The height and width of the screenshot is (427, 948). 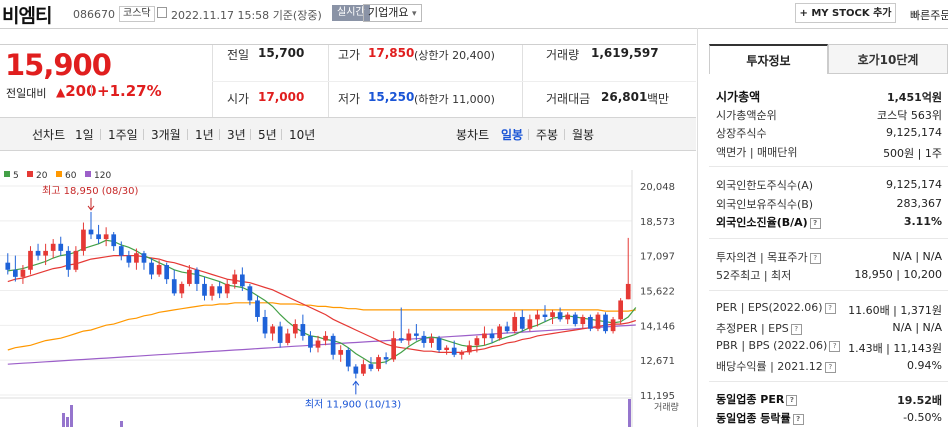 I want to click on pbr-bps-label: PBR | BPS (2022.06)?, so click(x=778, y=345).